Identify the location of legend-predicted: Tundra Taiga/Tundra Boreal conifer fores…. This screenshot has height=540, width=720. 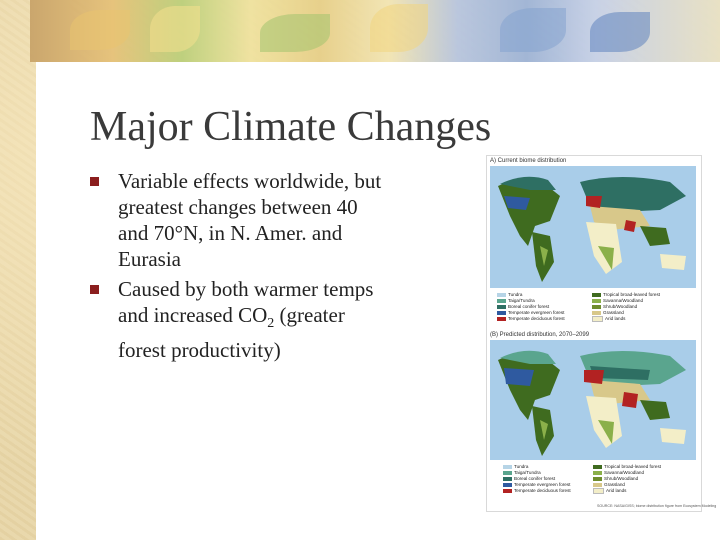
(598, 482).